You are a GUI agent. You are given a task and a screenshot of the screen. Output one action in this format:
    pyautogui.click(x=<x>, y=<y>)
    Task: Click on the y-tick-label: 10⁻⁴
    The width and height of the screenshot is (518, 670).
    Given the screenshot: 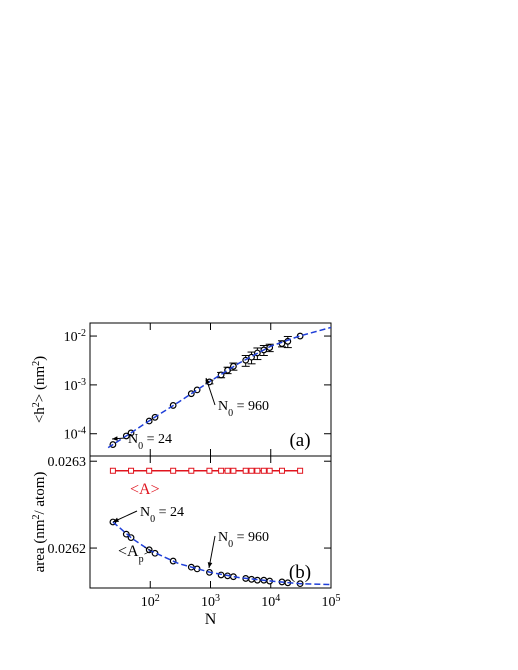 What is the action you would take?
    pyautogui.click(x=75, y=434)
    